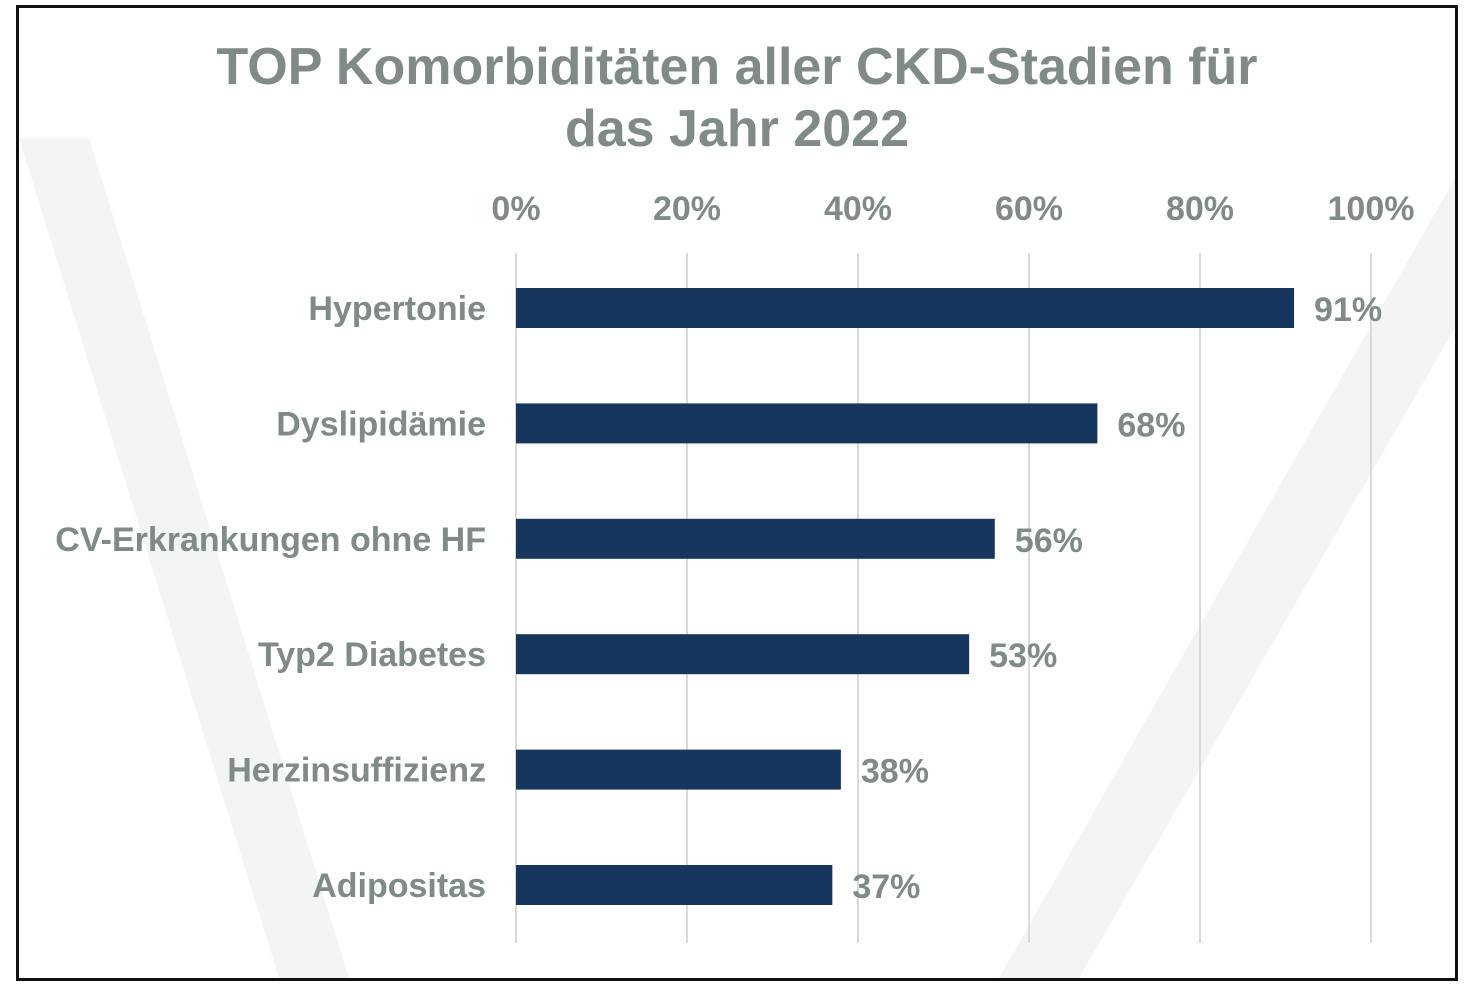  What do you see at coordinates (737, 67) in the screenshot?
I see `chart-title-line-1: TOP Komorbiditäten aller CKD-Stadien für` at bounding box center [737, 67].